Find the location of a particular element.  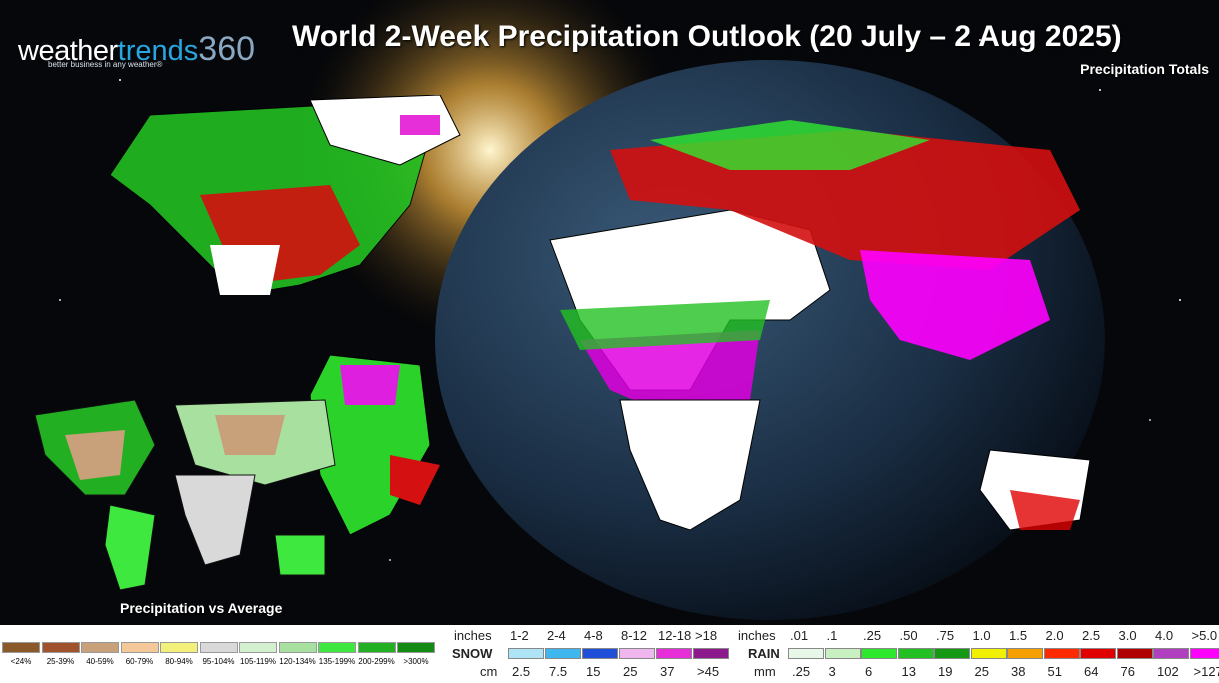

rain-mm-value: 64 is located at coordinates (1091, 671).